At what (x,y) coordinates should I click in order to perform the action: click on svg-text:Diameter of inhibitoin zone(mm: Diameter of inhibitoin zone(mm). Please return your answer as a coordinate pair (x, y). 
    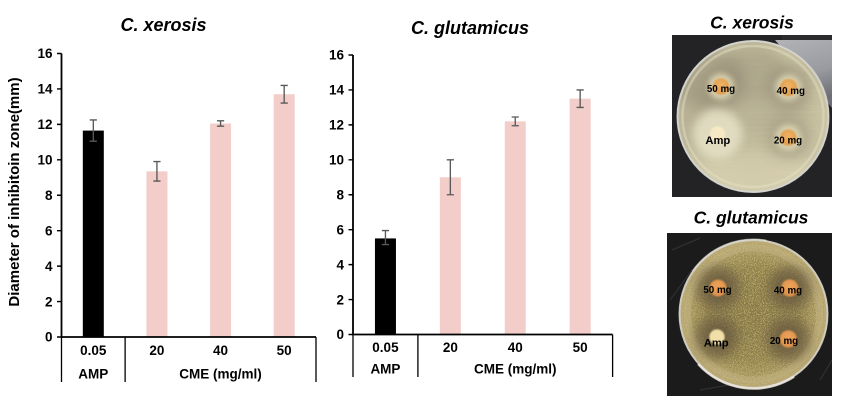
    Looking at the image, I should click on (14, 191).